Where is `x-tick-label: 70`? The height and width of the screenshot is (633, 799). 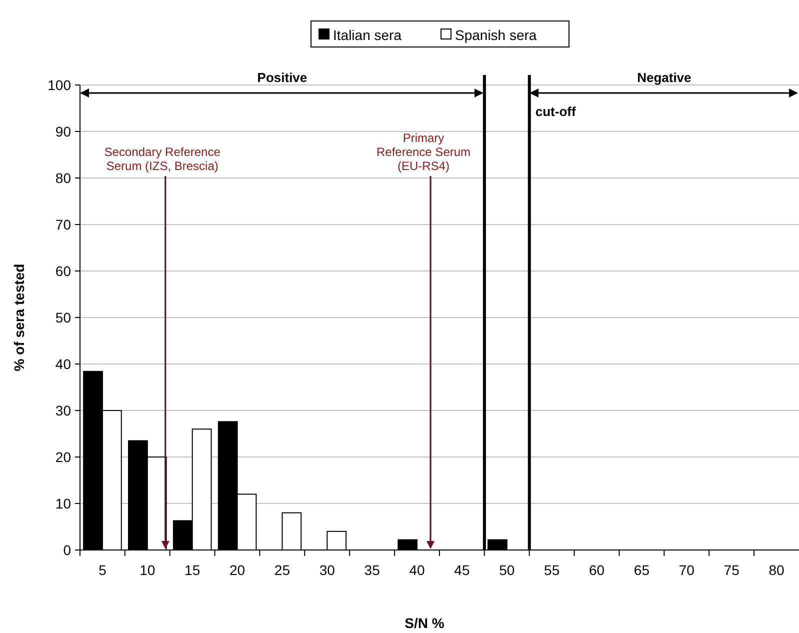 x-tick-label: 70 is located at coordinates (686, 570).